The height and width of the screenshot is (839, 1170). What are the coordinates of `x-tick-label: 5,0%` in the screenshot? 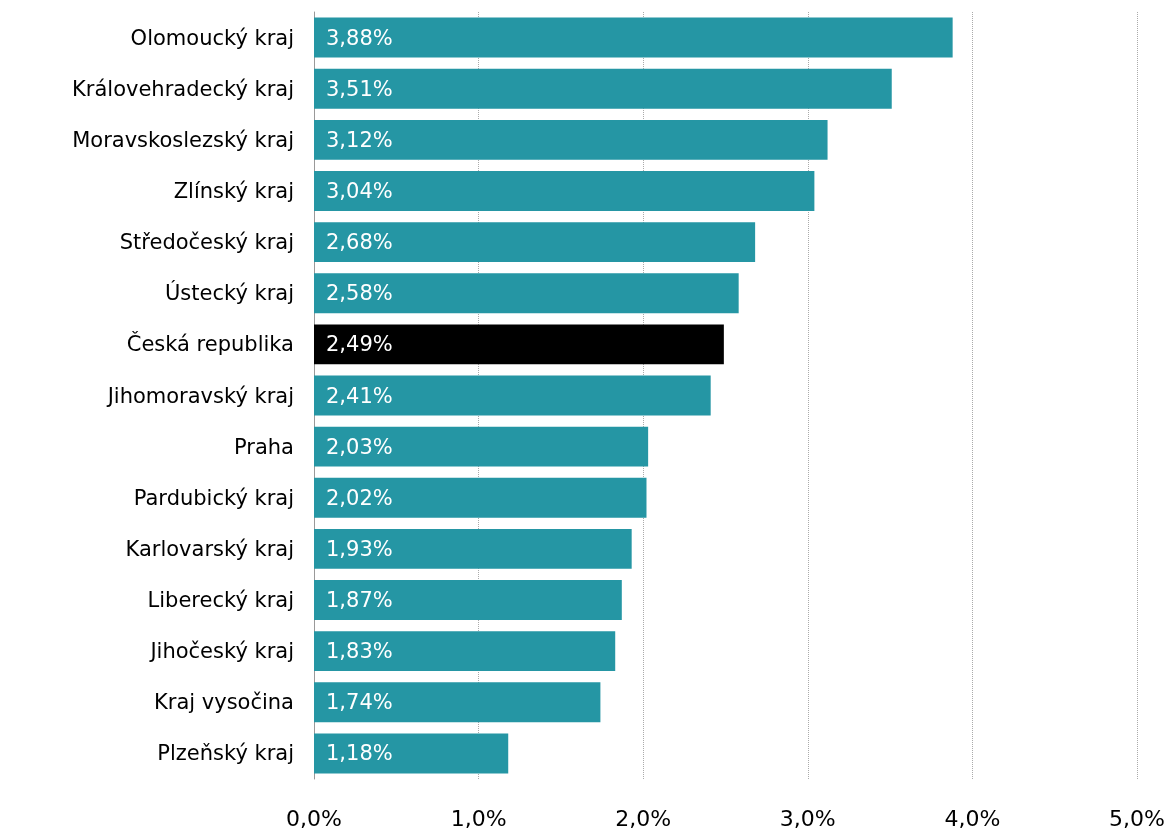 It's located at (1137, 818).